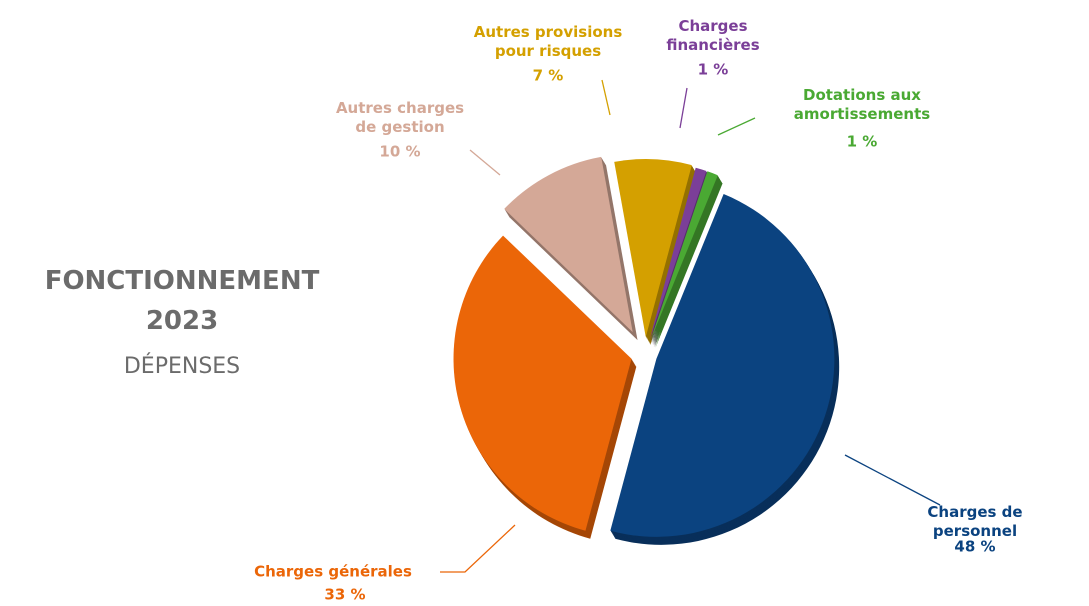  I want to click on slice-side, so click(678, 254).